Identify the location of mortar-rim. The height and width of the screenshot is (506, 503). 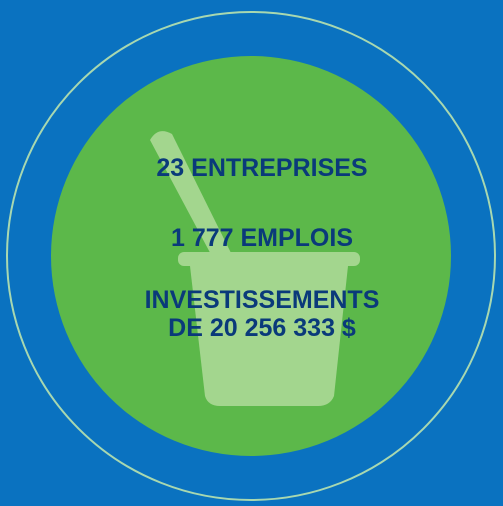
(269, 259).